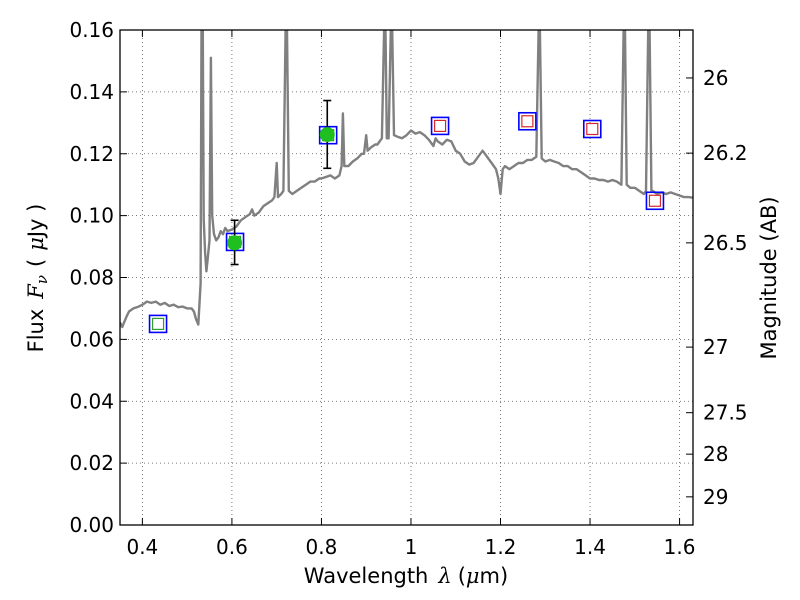 The width and height of the screenshot is (800, 600). Describe the element at coordinates (715, 454) in the screenshot. I see `y2-tick-label: 28` at that location.